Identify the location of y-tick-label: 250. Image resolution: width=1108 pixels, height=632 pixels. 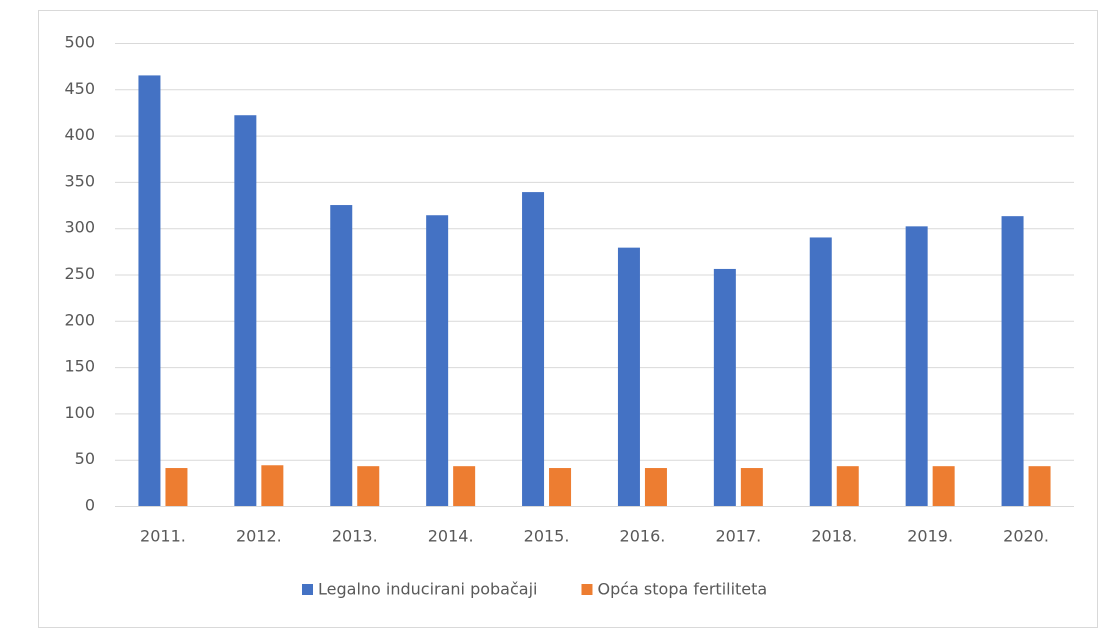
(79, 273).